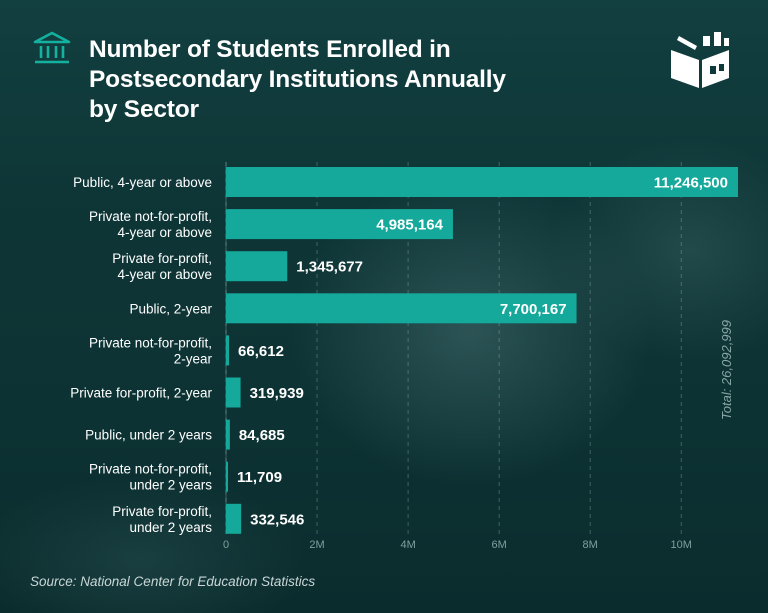  What do you see at coordinates (170, 308) in the screenshot?
I see `category-label: Public, 2-year` at bounding box center [170, 308].